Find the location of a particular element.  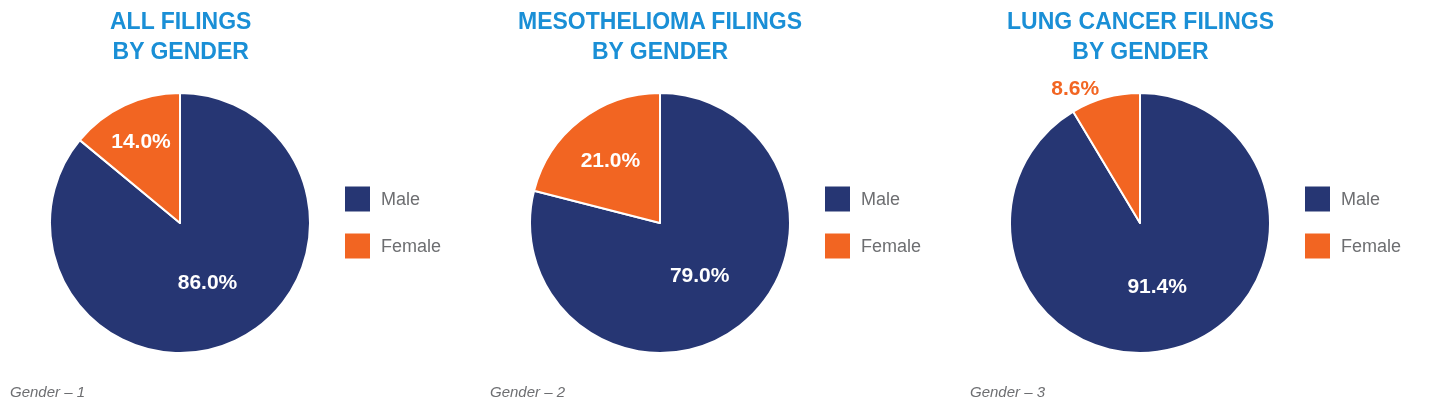

text: Gender – 2 is located at coordinates (528, 391).